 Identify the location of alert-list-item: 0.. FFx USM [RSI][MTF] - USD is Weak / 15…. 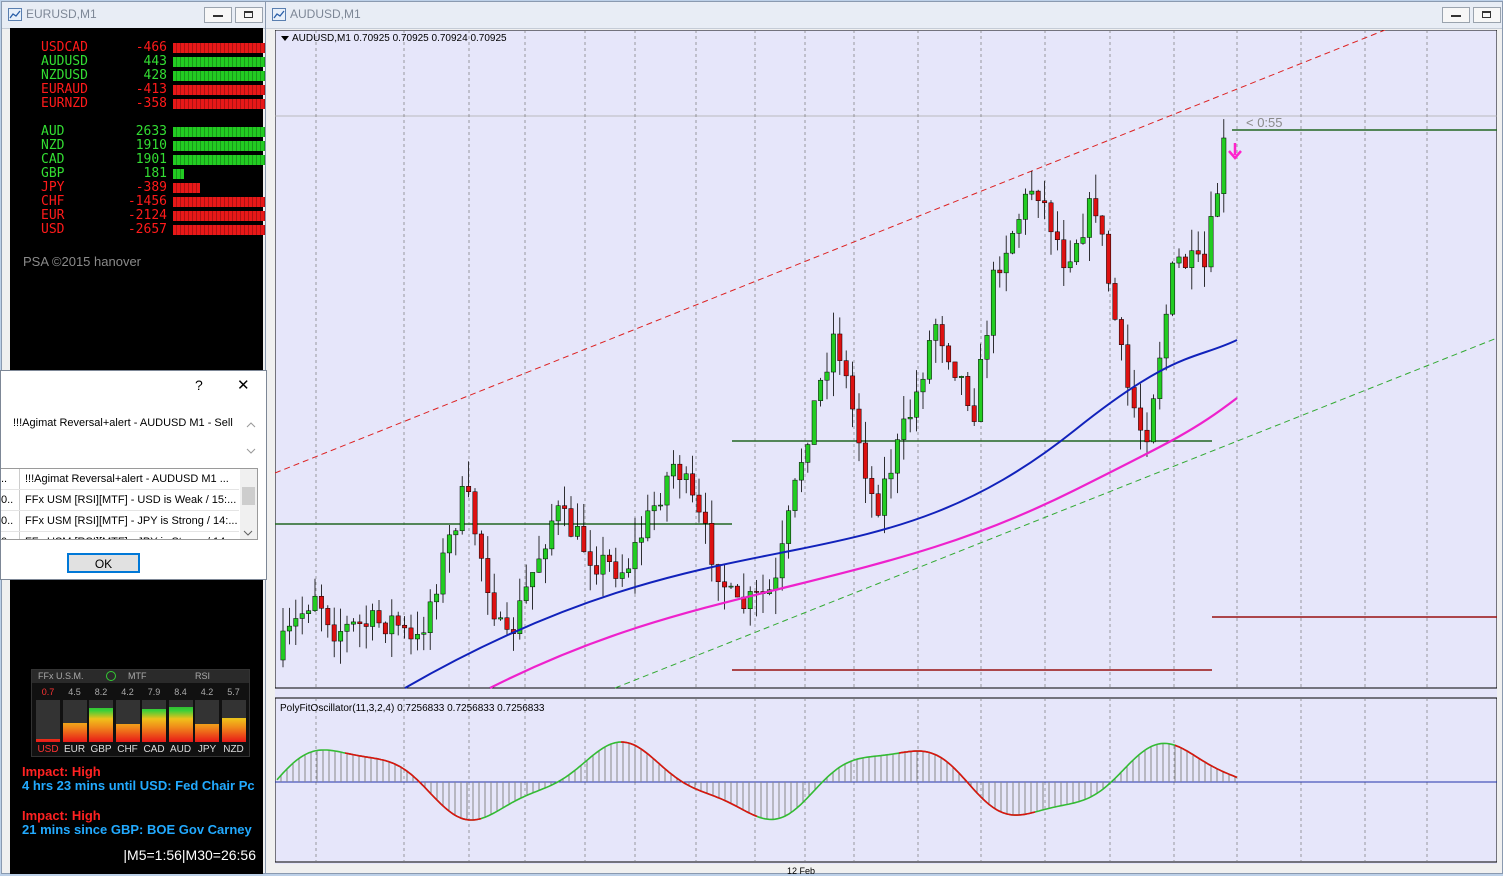
(120, 500).